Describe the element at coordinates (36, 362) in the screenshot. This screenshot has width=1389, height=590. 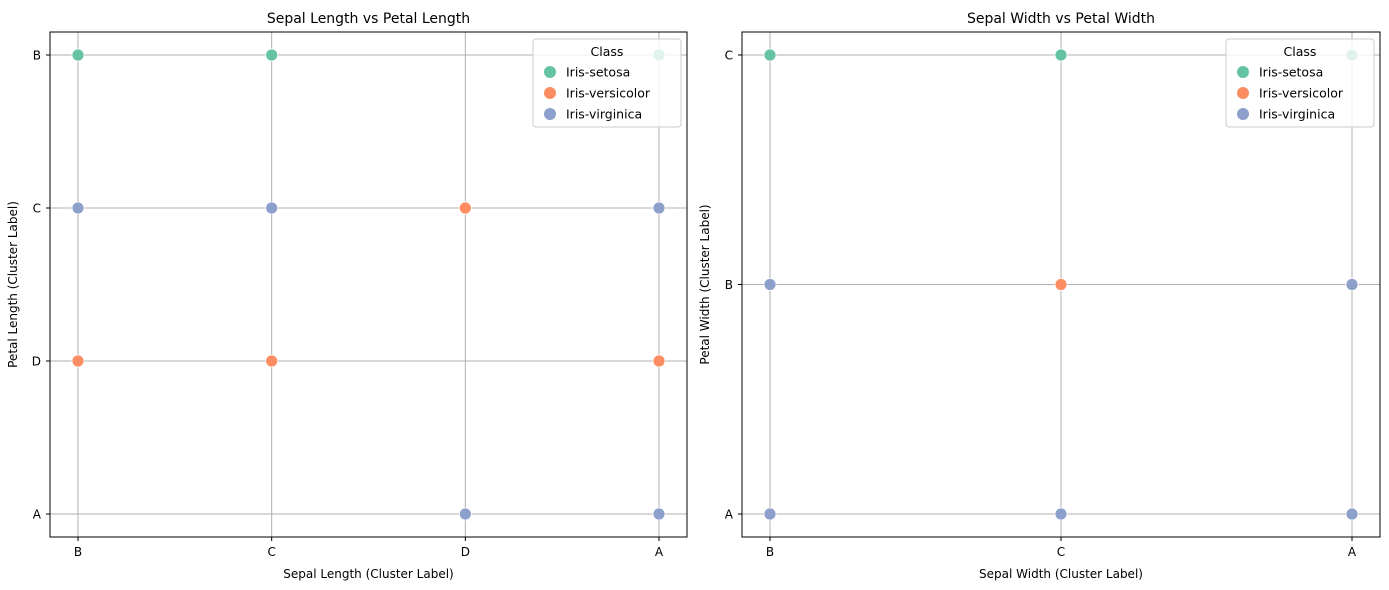
I see `y-tick-label: D` at that location.